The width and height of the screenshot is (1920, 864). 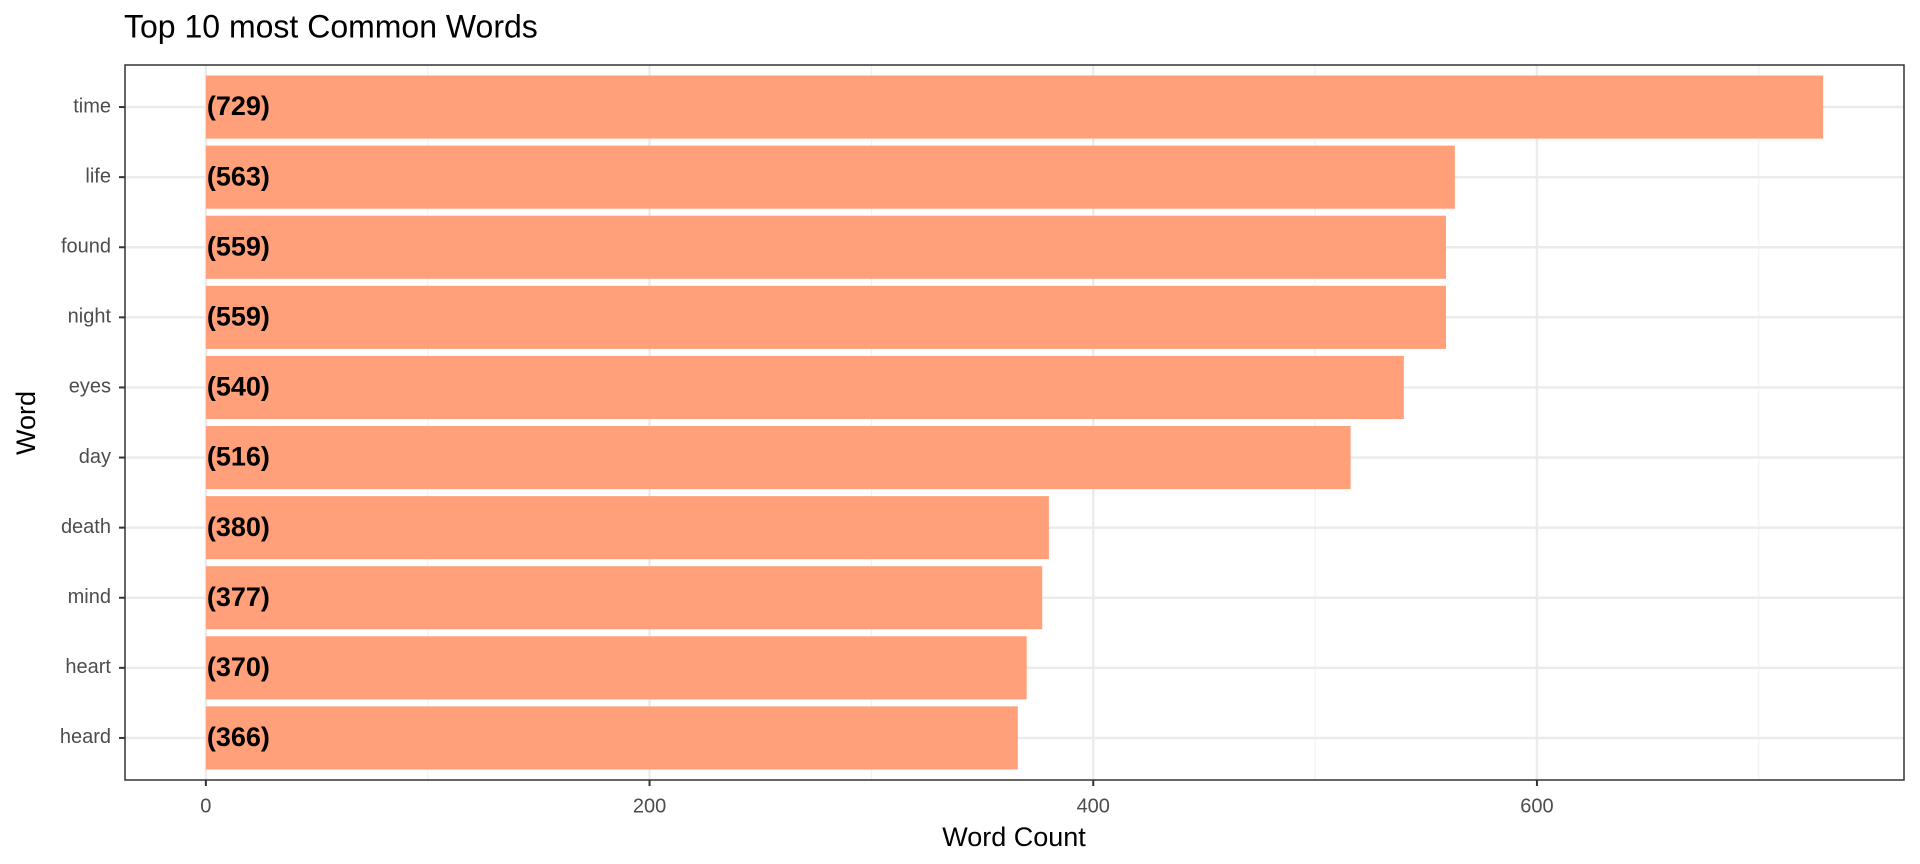 What do you see at coordinates (1093, 806) in the screenshot?
I see `x-tick-label: 400` at bounding box center [1093, 806].